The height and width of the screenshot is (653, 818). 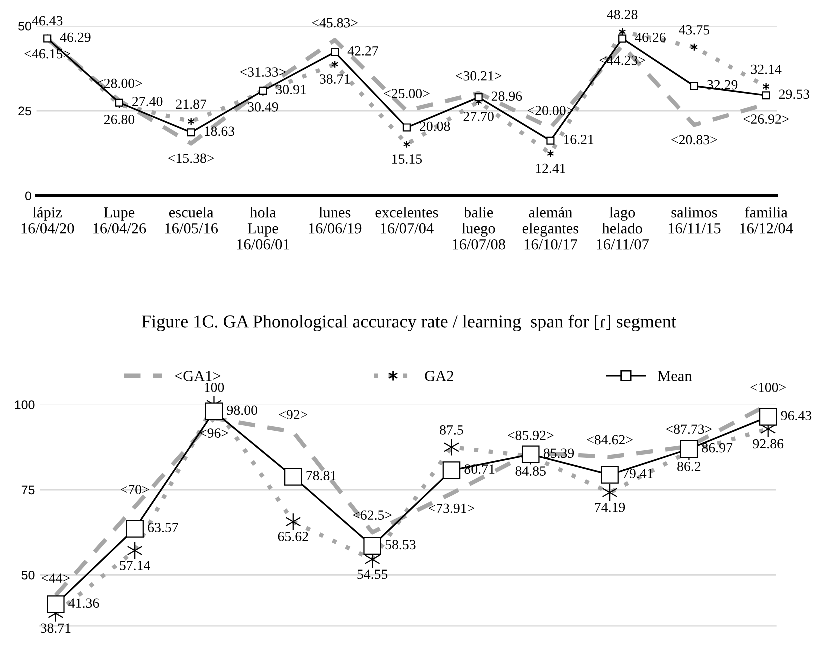 What do you see at coordinates (695, 140) in the screenshot?
I see `data-label: <20.83>` at bounding box center [695, 140].